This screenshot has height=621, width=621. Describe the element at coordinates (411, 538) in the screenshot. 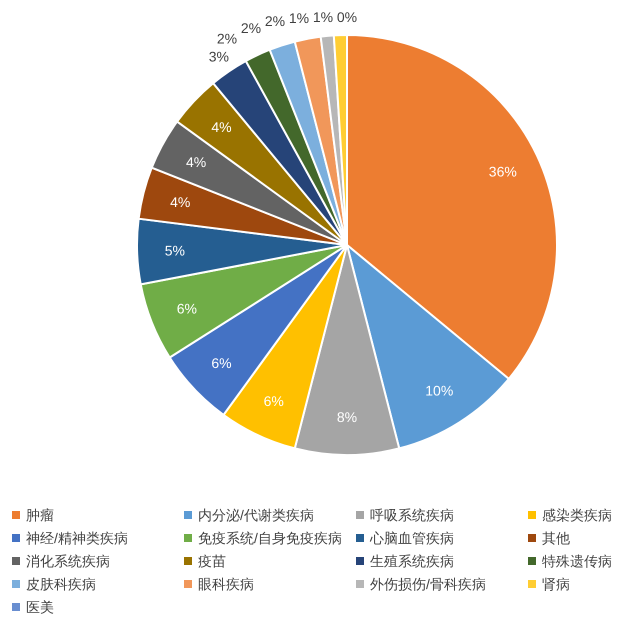

I see `legend-label: 心脑血管疾病` at that location.